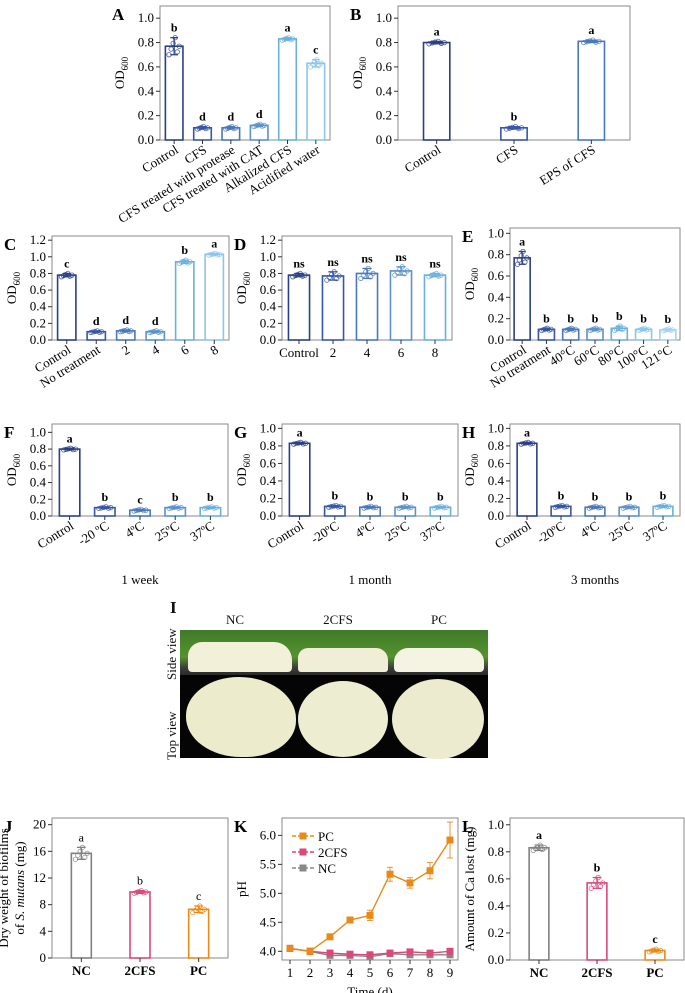 The image size is (685, 993). I want to click on x-axis-caption: 1 week, so click(140, 579).